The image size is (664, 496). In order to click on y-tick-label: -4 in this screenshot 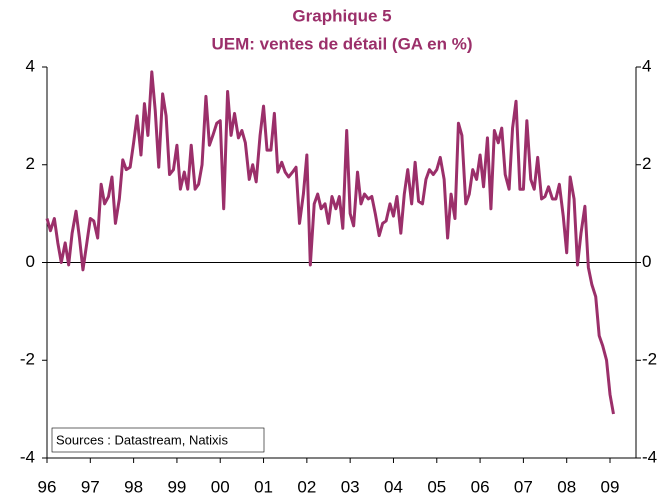, I will do `click(27, 456)`.